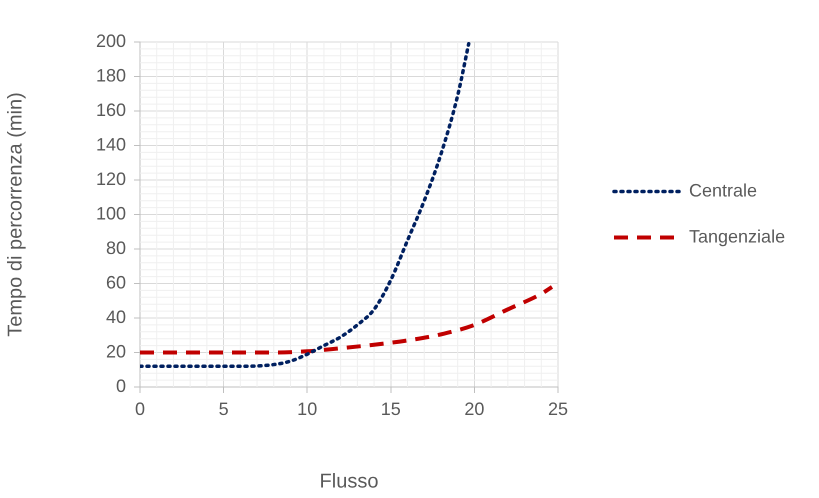 The height and width of the screenshot is (498, 819). I want to click on y-tick-label: 140, so click(111, 144).